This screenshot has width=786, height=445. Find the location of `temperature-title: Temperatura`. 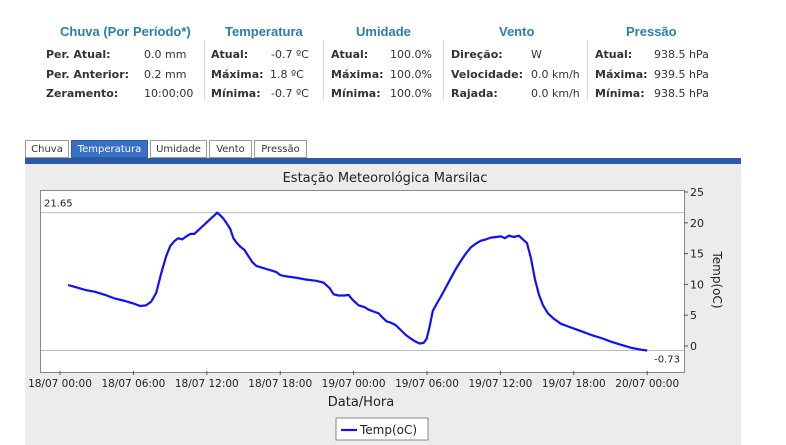

temperature-title: Temperatura is located at coordinates (264, 31).